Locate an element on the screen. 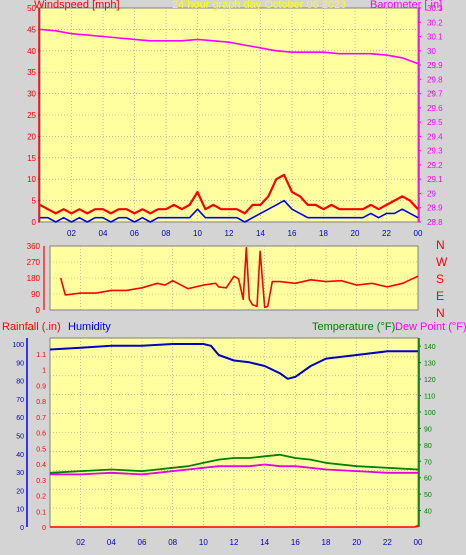 This screenshot has width=466, height=555. temp-y-tick-label: 40 is located at coordinates (428, 512).